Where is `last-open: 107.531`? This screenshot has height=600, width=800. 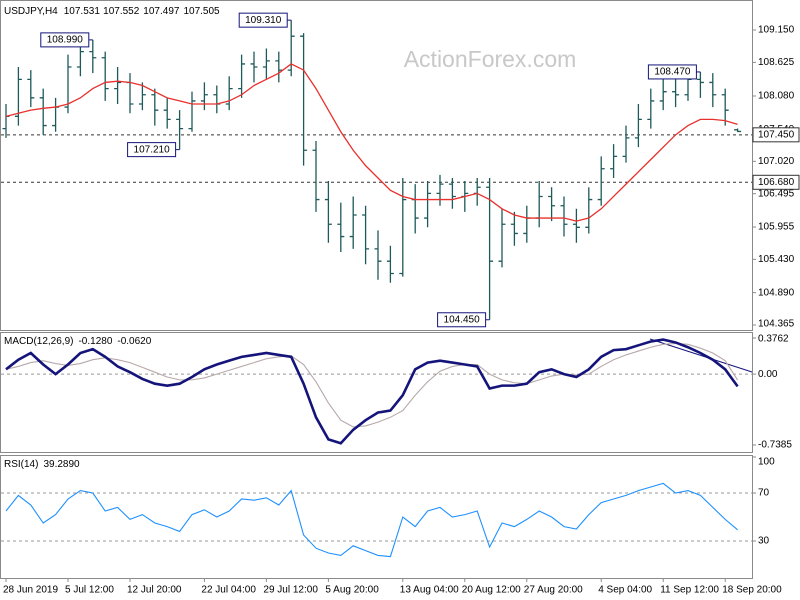 last-open: 107.531 is located at coordinates (82, 11).